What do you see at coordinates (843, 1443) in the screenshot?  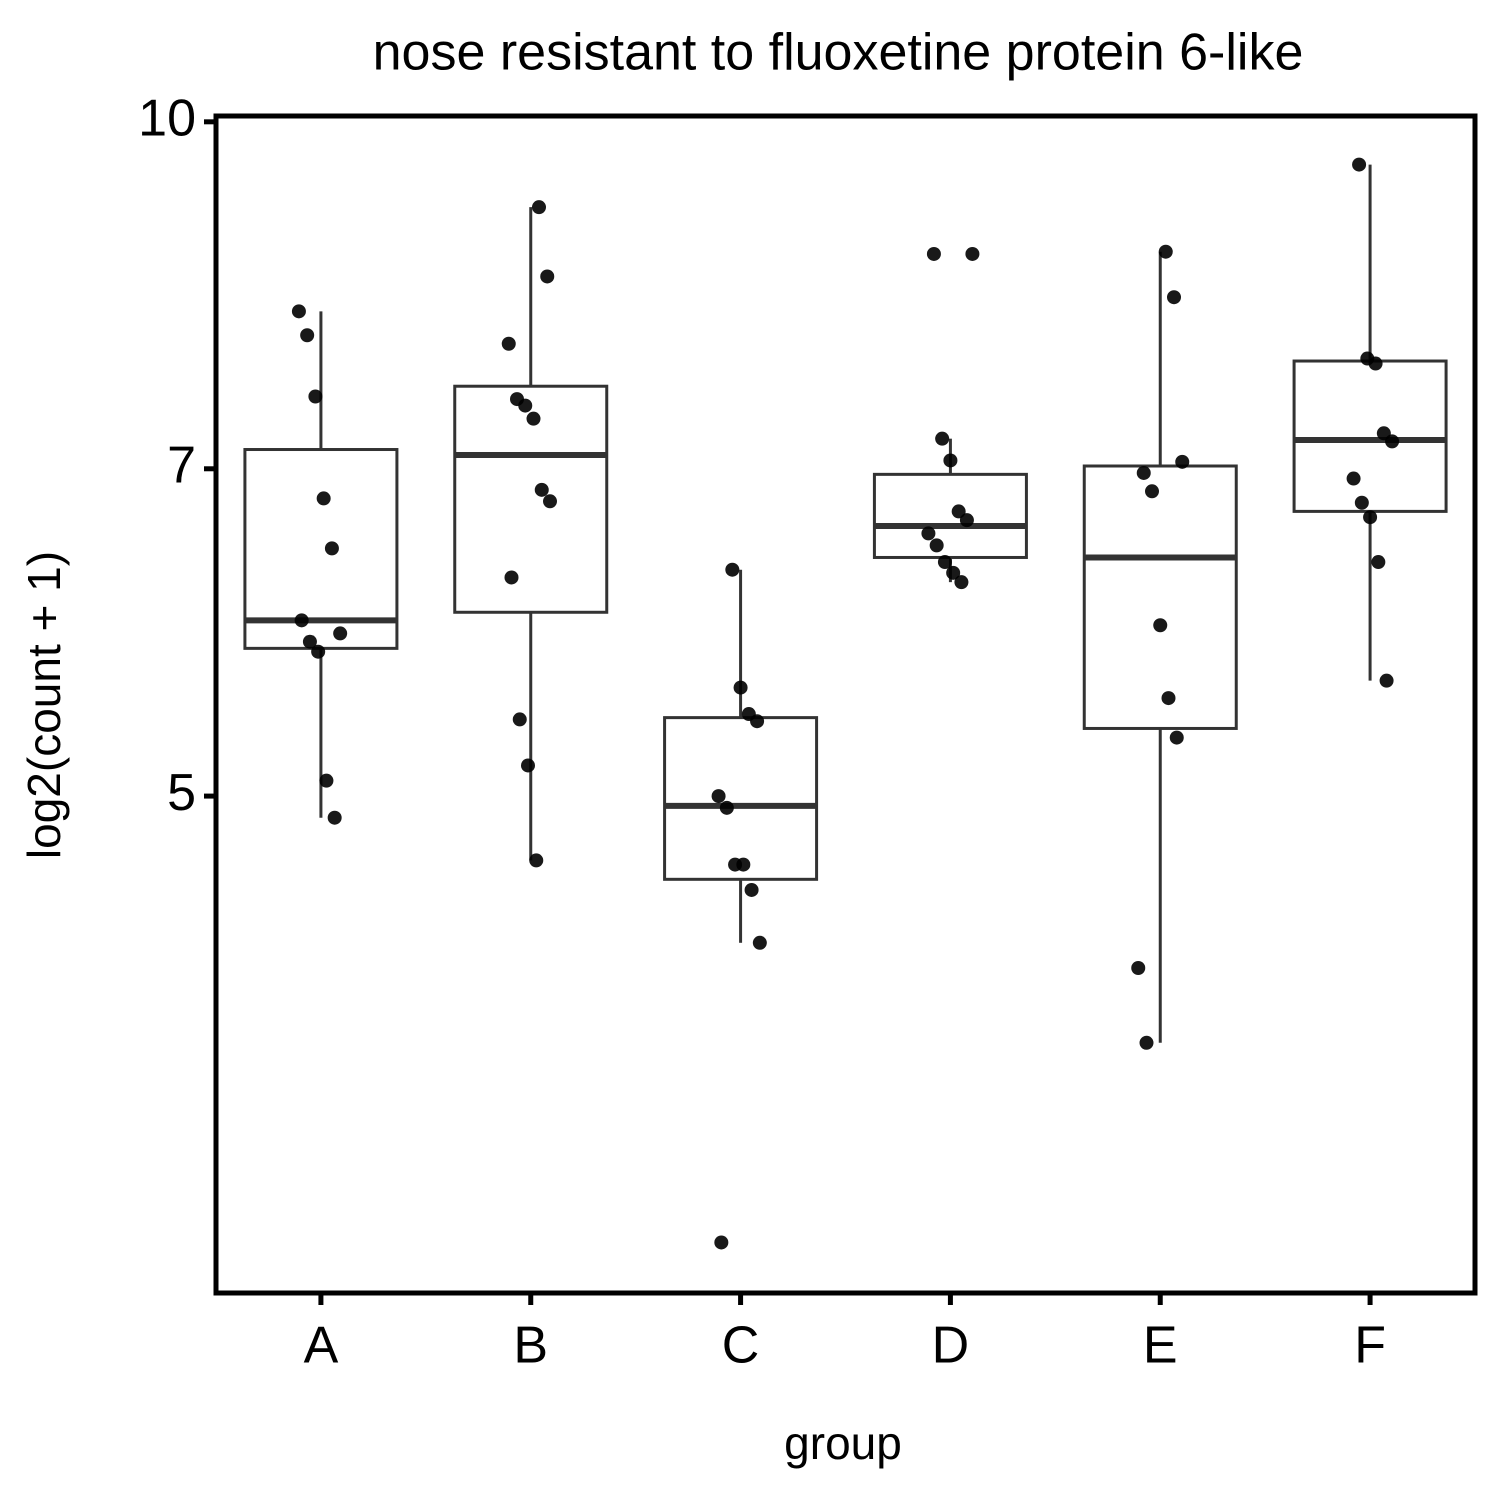 I see `x-axis-label: group` at bounding box center [843, 1443].